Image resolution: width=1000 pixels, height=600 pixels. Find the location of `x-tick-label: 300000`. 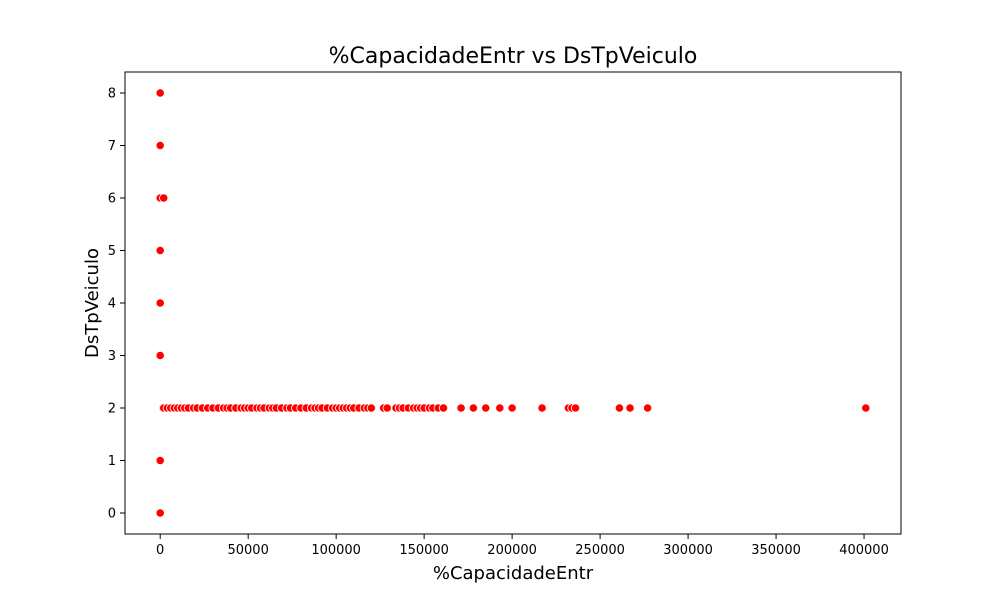

x-tick-label: 300000 is located at coordinates (688, 550).